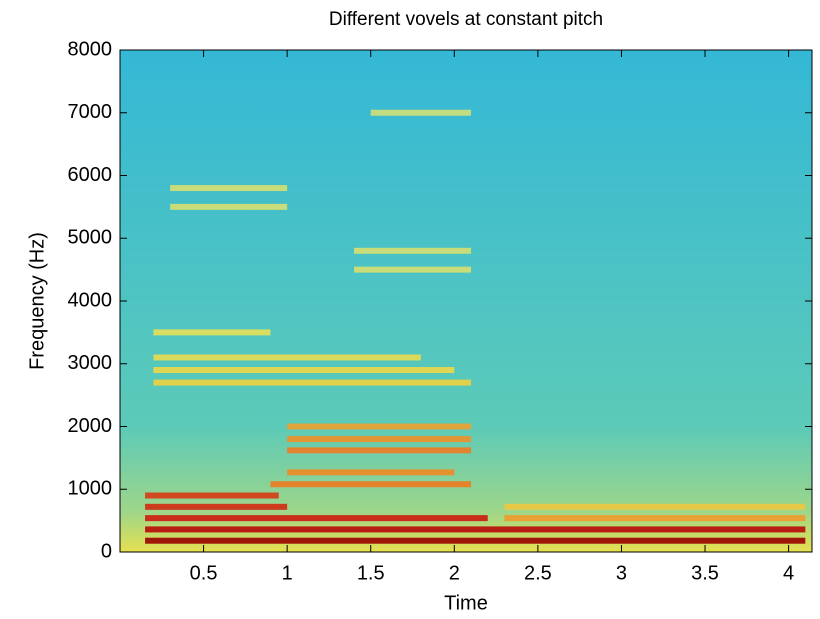 Image resolution: width=820 pixels, height=619 pixels. I want to click on chart-title: Different vovels at constant pitch, so click(466, 19).